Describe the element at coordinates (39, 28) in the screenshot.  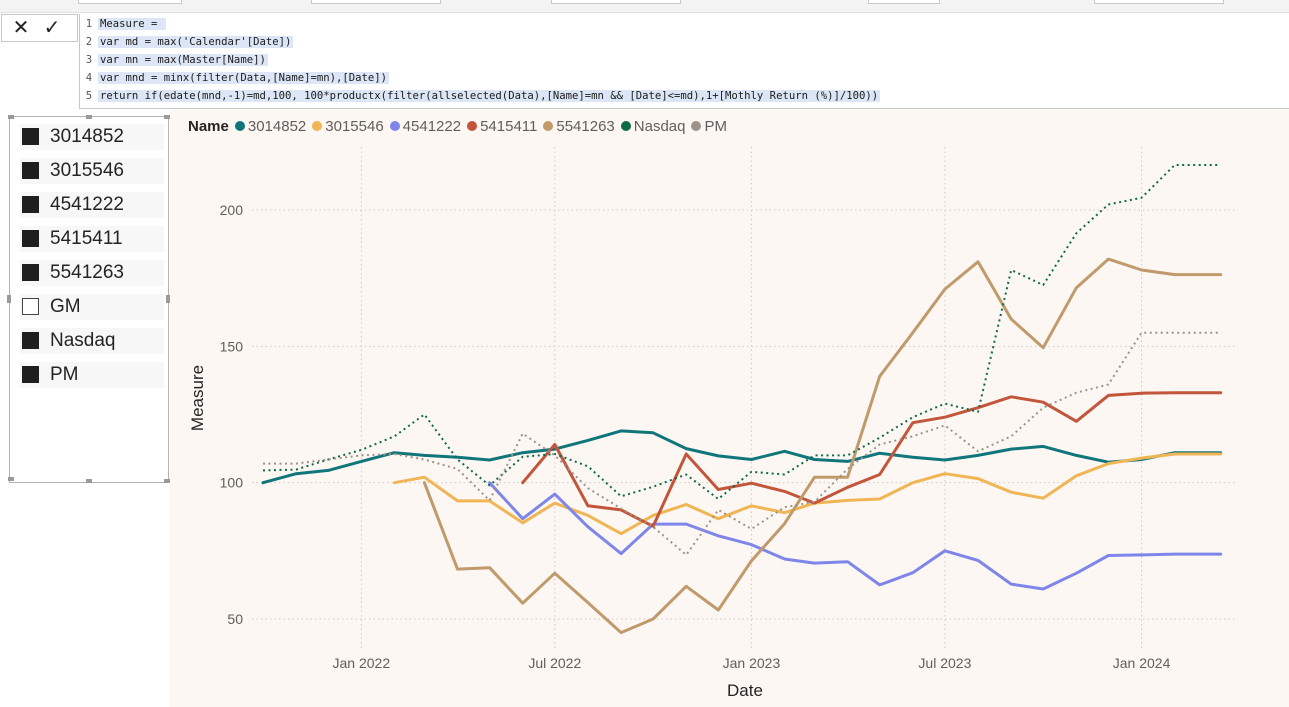
I see `formula-commit-controls: ✕ ✓` at that location.